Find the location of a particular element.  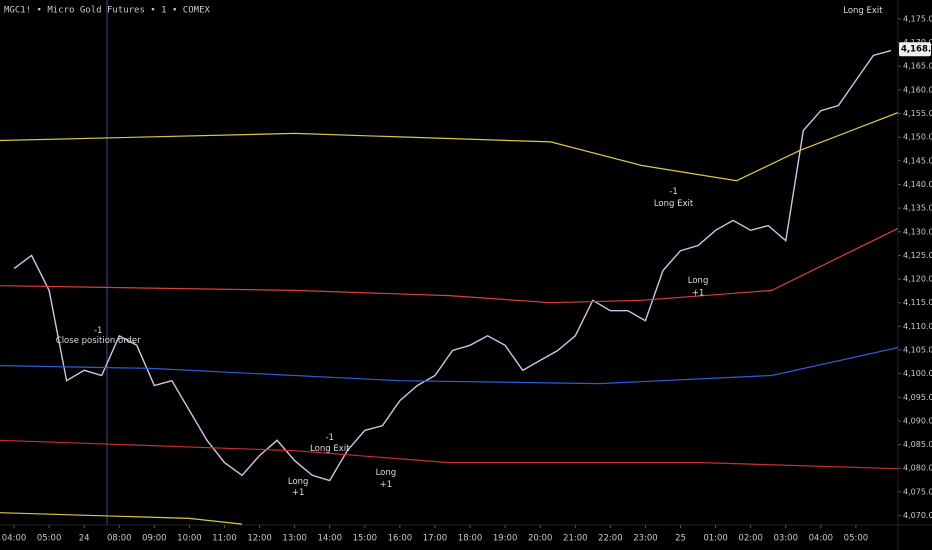

y-tick-label: 4,105.0 is located at coordinates (917, 350).